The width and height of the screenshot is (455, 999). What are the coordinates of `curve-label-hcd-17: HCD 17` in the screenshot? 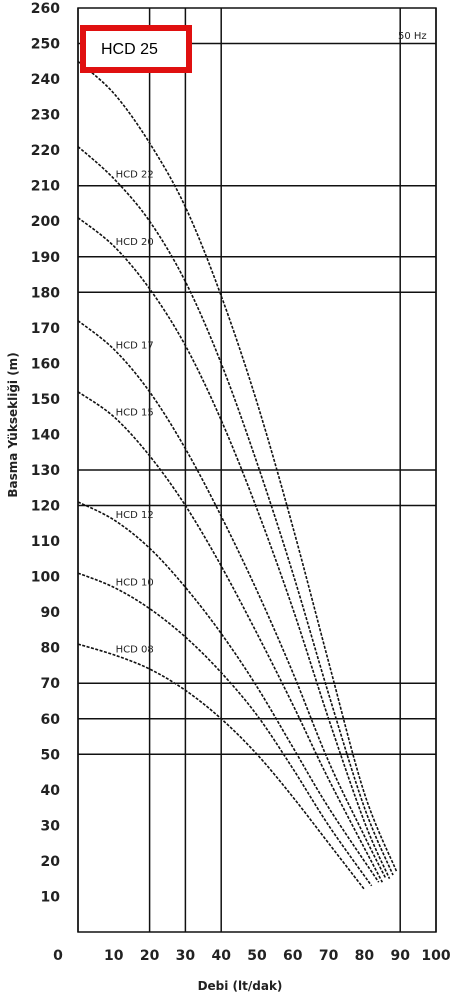 It's located at (135, 345).